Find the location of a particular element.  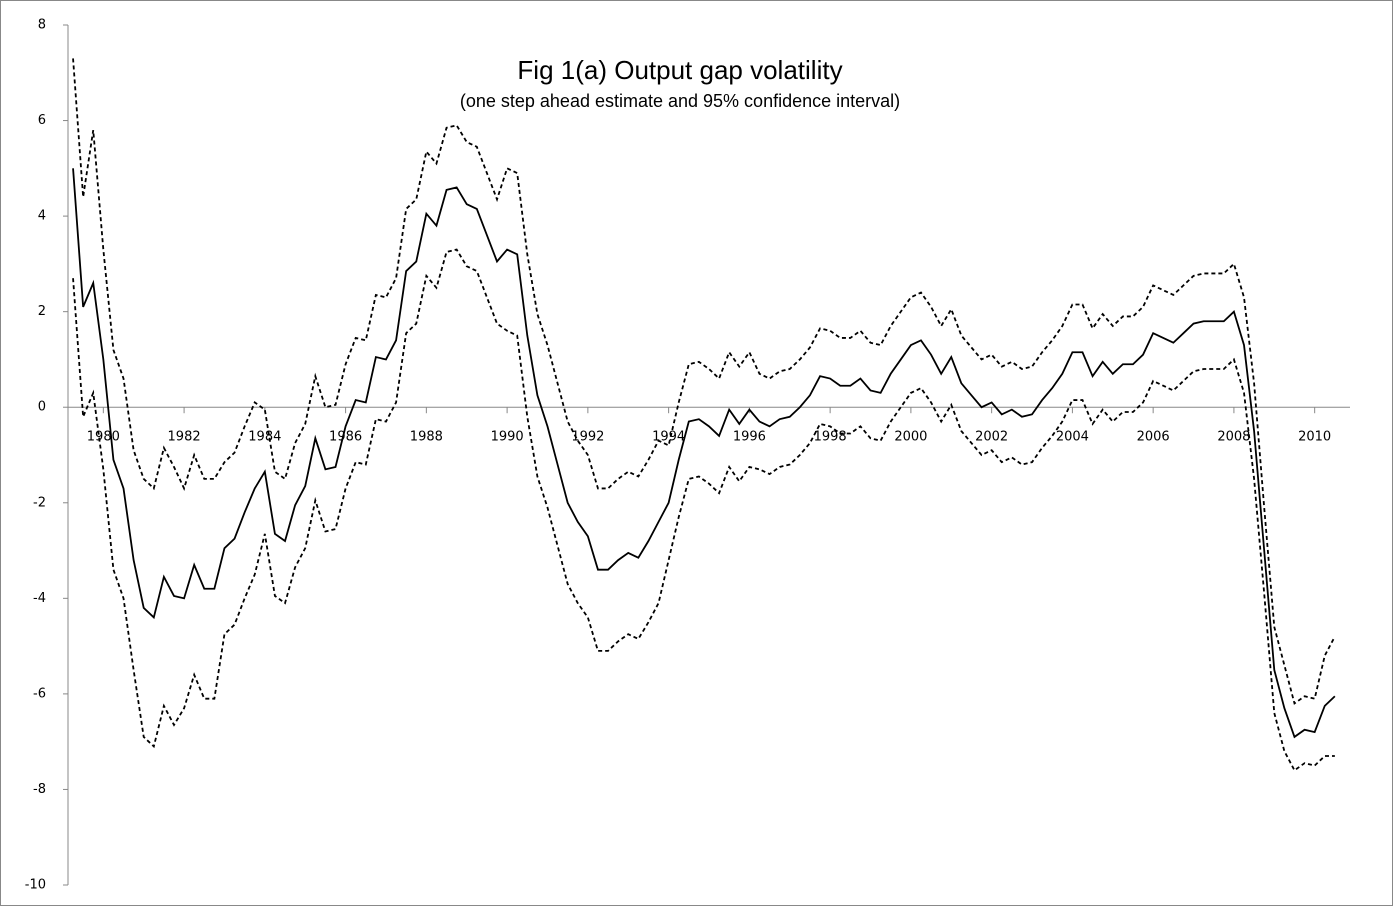

y-tick-label: 0 is located at coordinates (42, 407).